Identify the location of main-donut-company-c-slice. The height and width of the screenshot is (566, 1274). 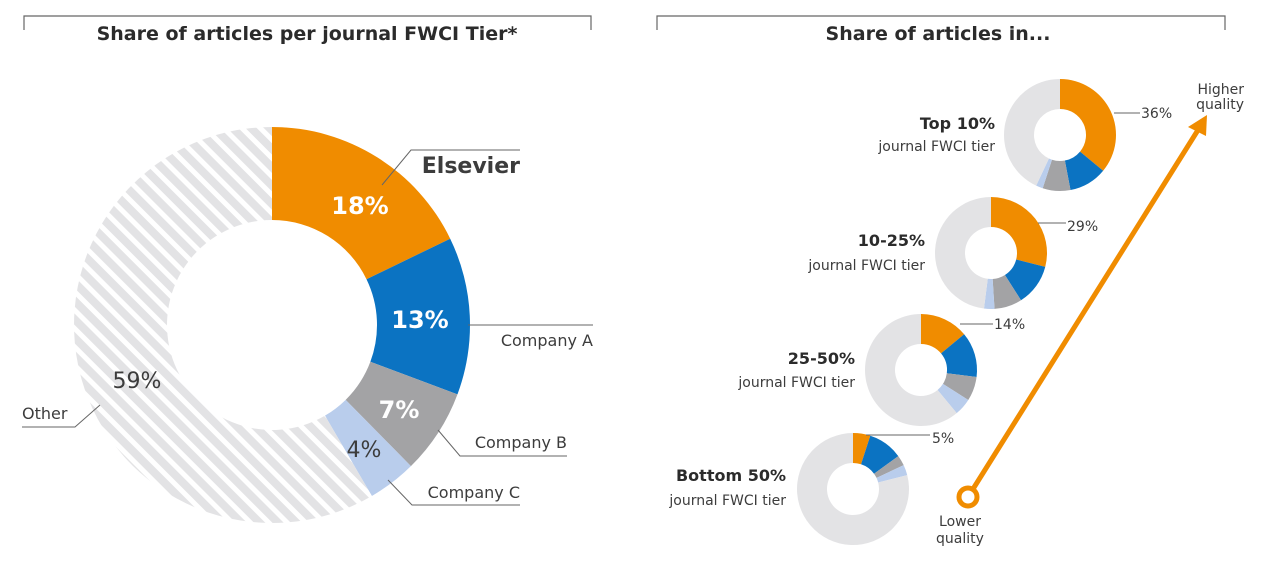
(367, 447).